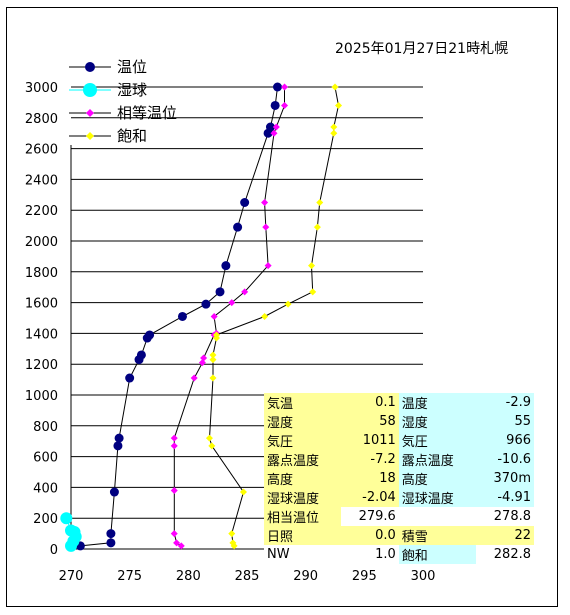 This screenshot has height=615, width=570. Describe the element at coordinates (437, 535) in the screenshot. I see `info-label: 積雪` at that location.